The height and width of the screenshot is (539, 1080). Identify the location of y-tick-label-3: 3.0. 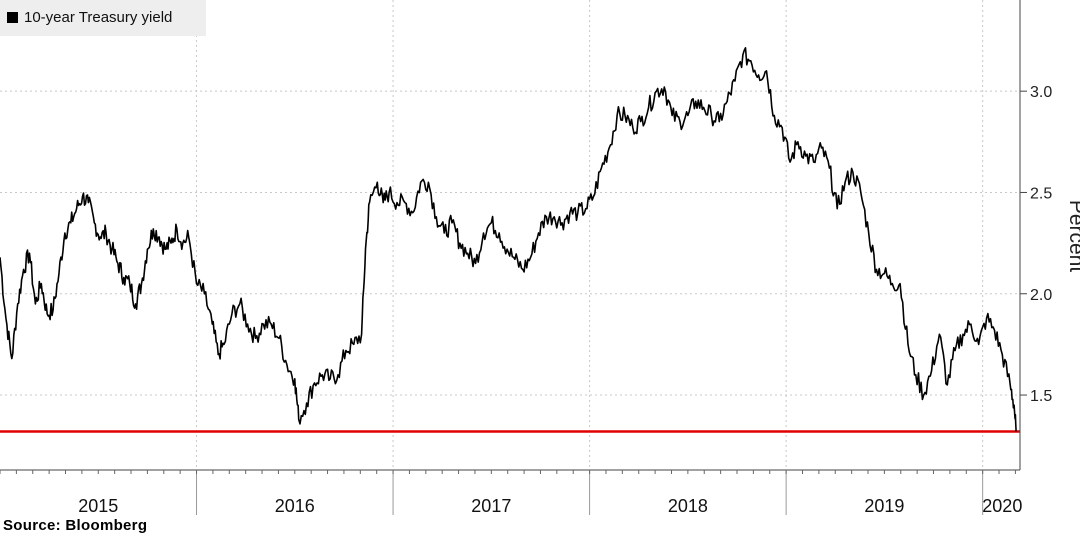
(1041, 92).